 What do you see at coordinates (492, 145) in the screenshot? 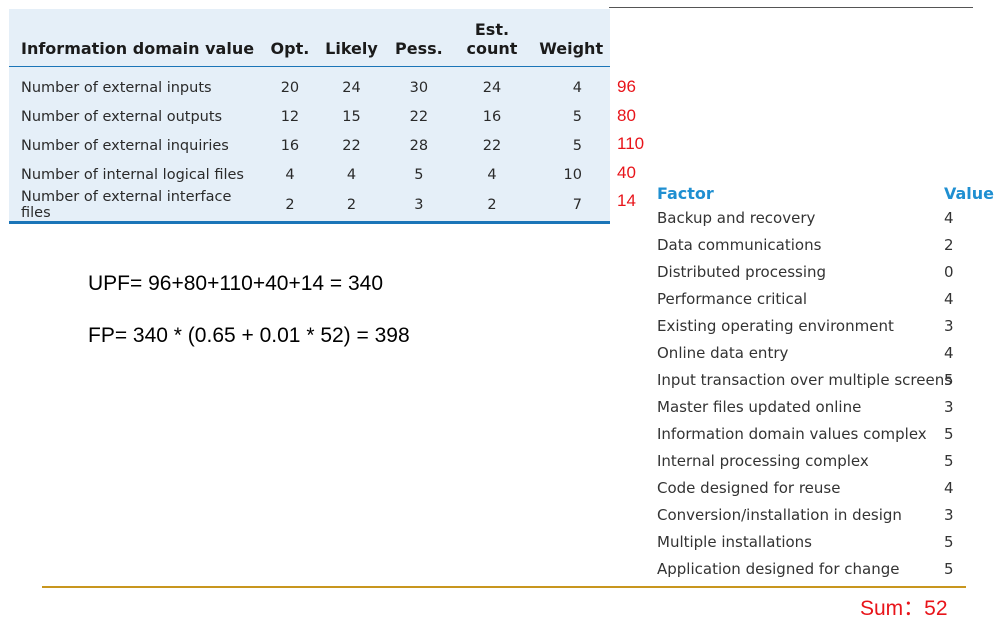
I see `est-count-value: 22` at bounding box center [492, 145].